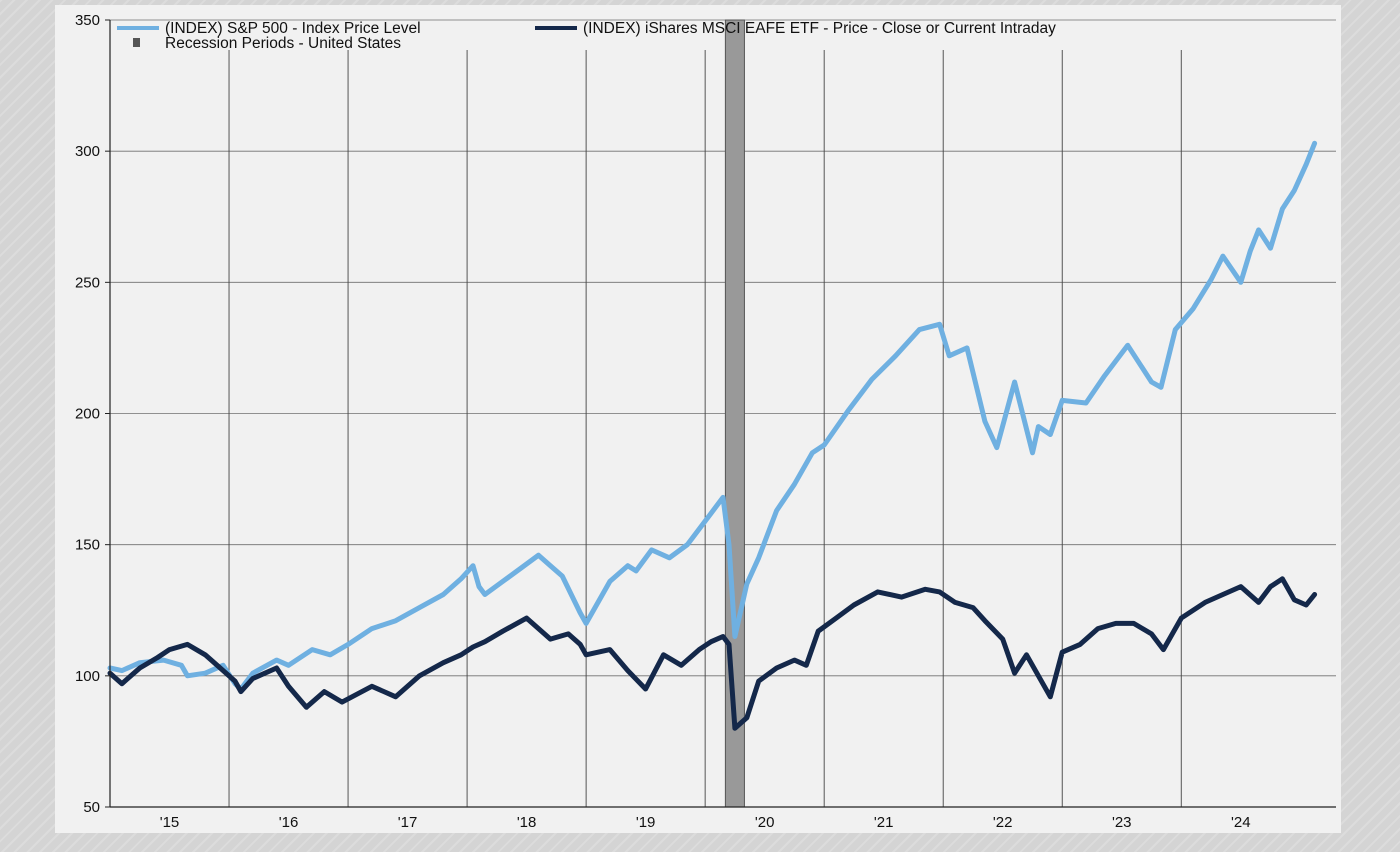  I want to click on x-tick-label: '23, so click(1122, 822).